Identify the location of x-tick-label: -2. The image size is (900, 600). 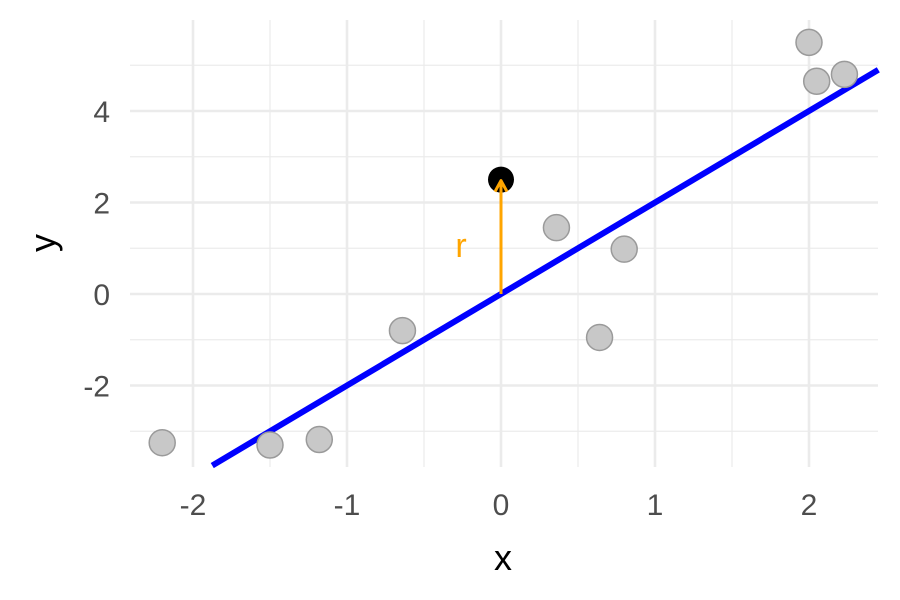
(193, 505).